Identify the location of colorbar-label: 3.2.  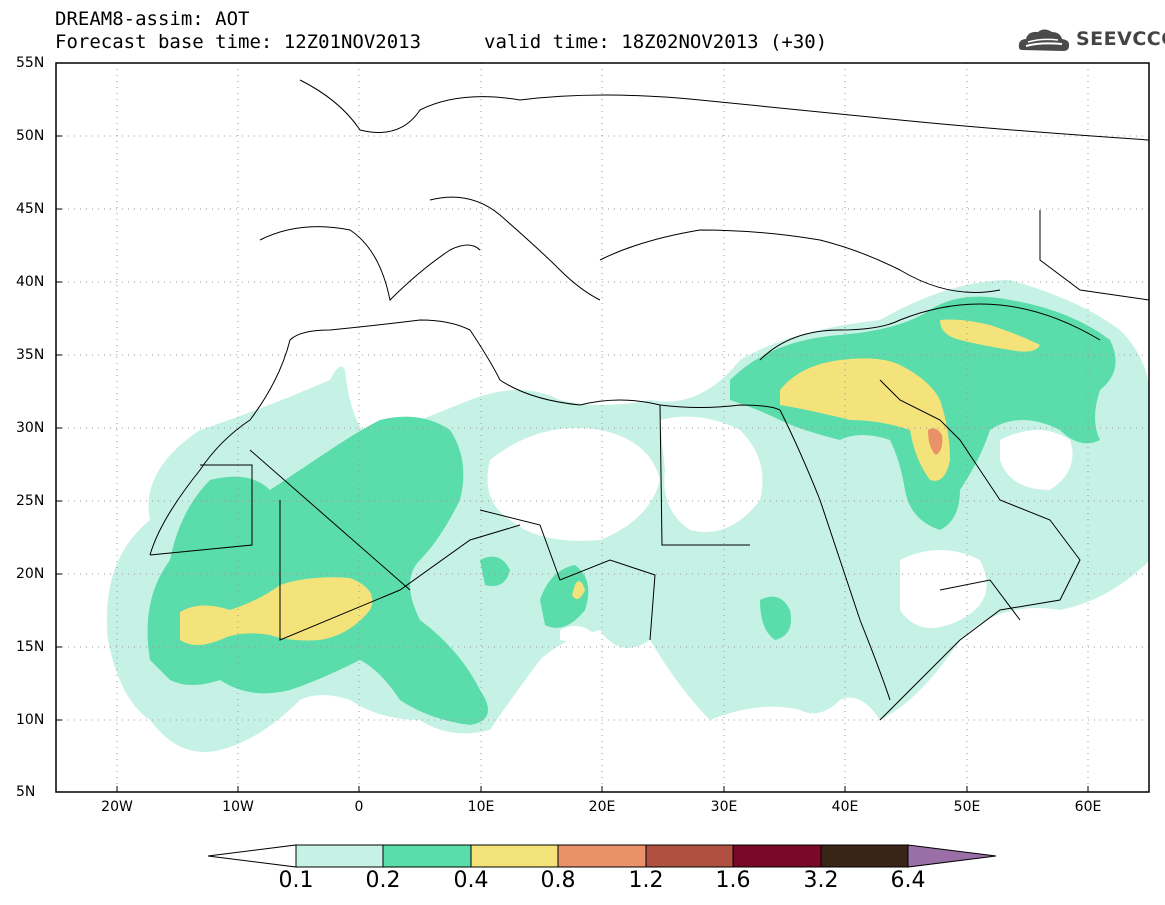
(821, 880).